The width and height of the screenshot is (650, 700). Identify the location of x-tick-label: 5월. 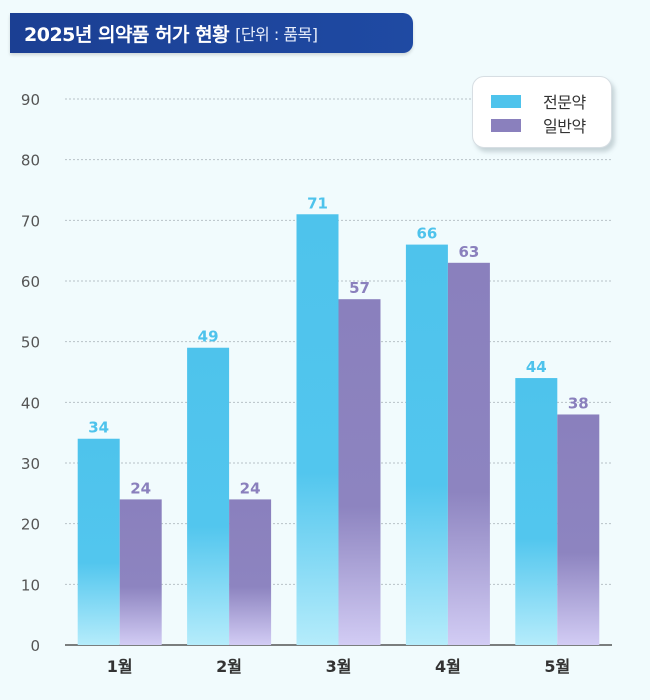
(557, 666).